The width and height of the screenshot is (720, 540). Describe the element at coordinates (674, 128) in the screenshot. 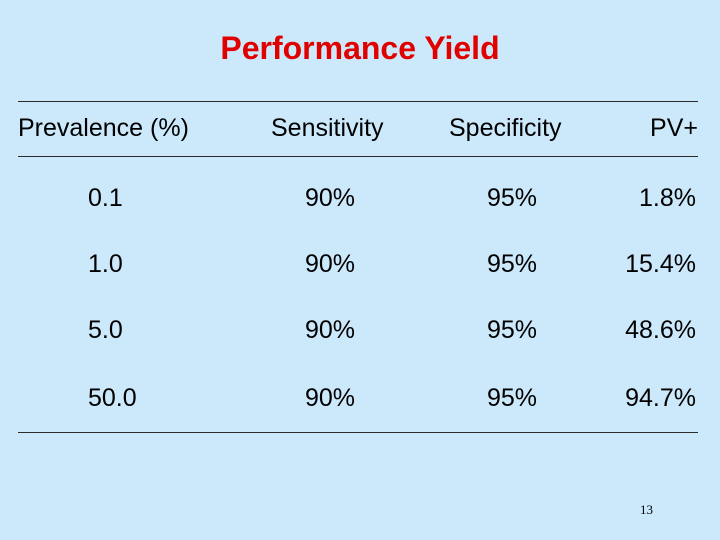

I see `header-pv-plus: PV+` at that location.